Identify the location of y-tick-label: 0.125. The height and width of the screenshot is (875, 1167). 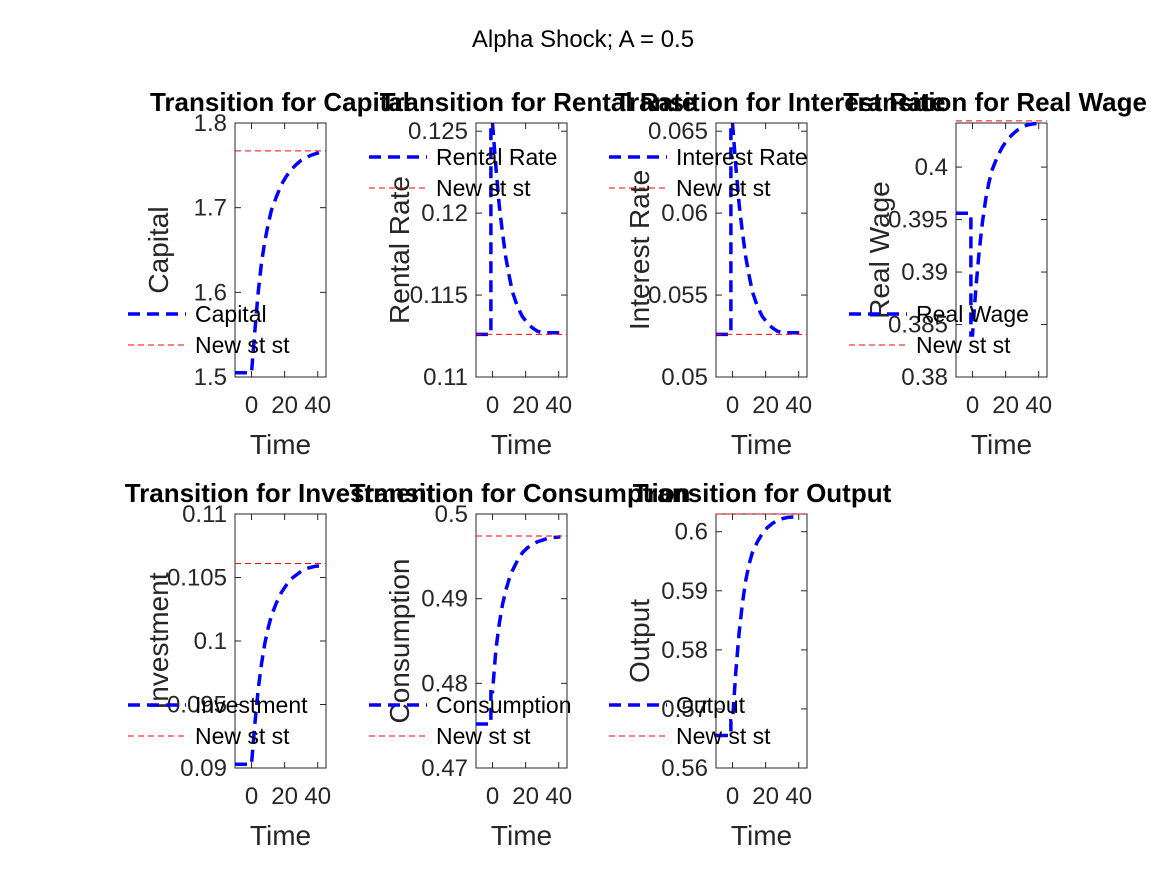
(438, 131).